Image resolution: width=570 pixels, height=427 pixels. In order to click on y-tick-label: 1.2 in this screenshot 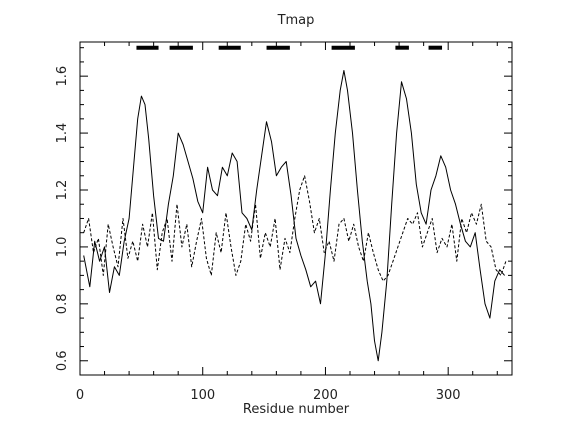, I will do `click(62, 190)`.